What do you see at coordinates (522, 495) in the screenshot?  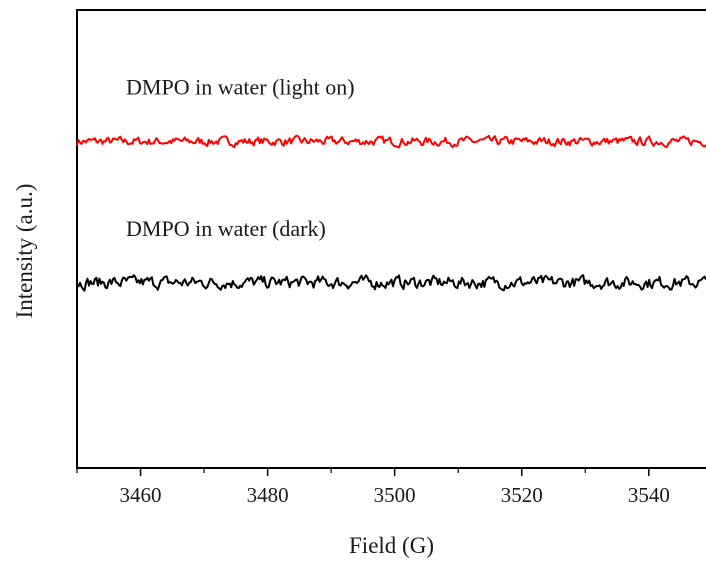 I see `x-tick-label: 3520` at bounding box center [522, 495].